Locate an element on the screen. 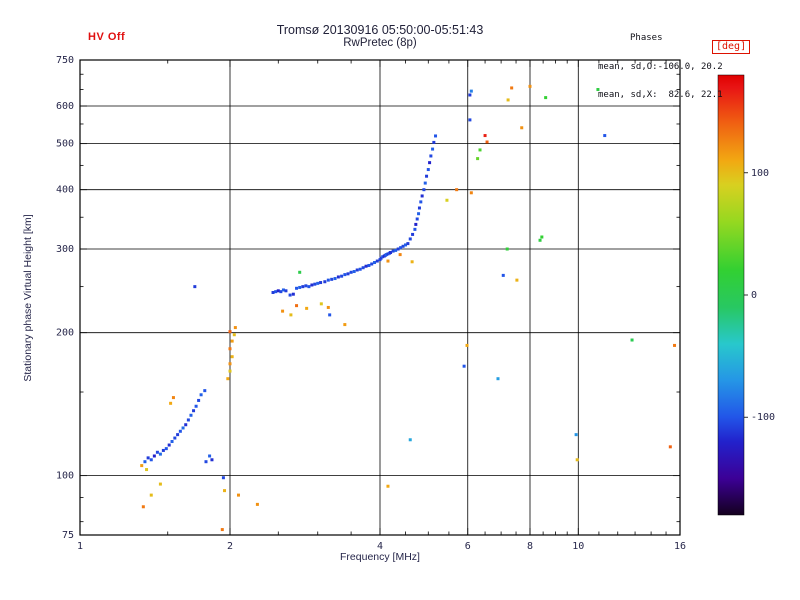  plot-title: Tromsø 20130916 05:50:00-05:51:43 is located at coordinates (380, 30).